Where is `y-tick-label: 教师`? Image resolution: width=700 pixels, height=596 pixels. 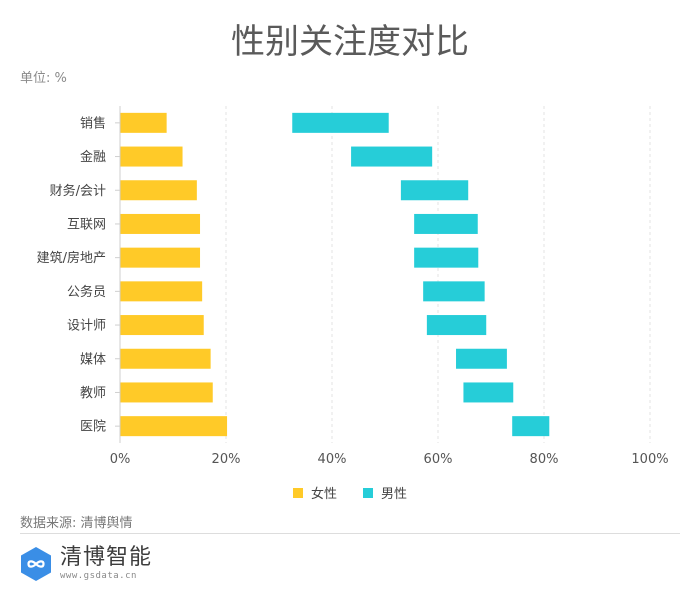
y-tick-label: 教师 is located at coordinates (93, 393).